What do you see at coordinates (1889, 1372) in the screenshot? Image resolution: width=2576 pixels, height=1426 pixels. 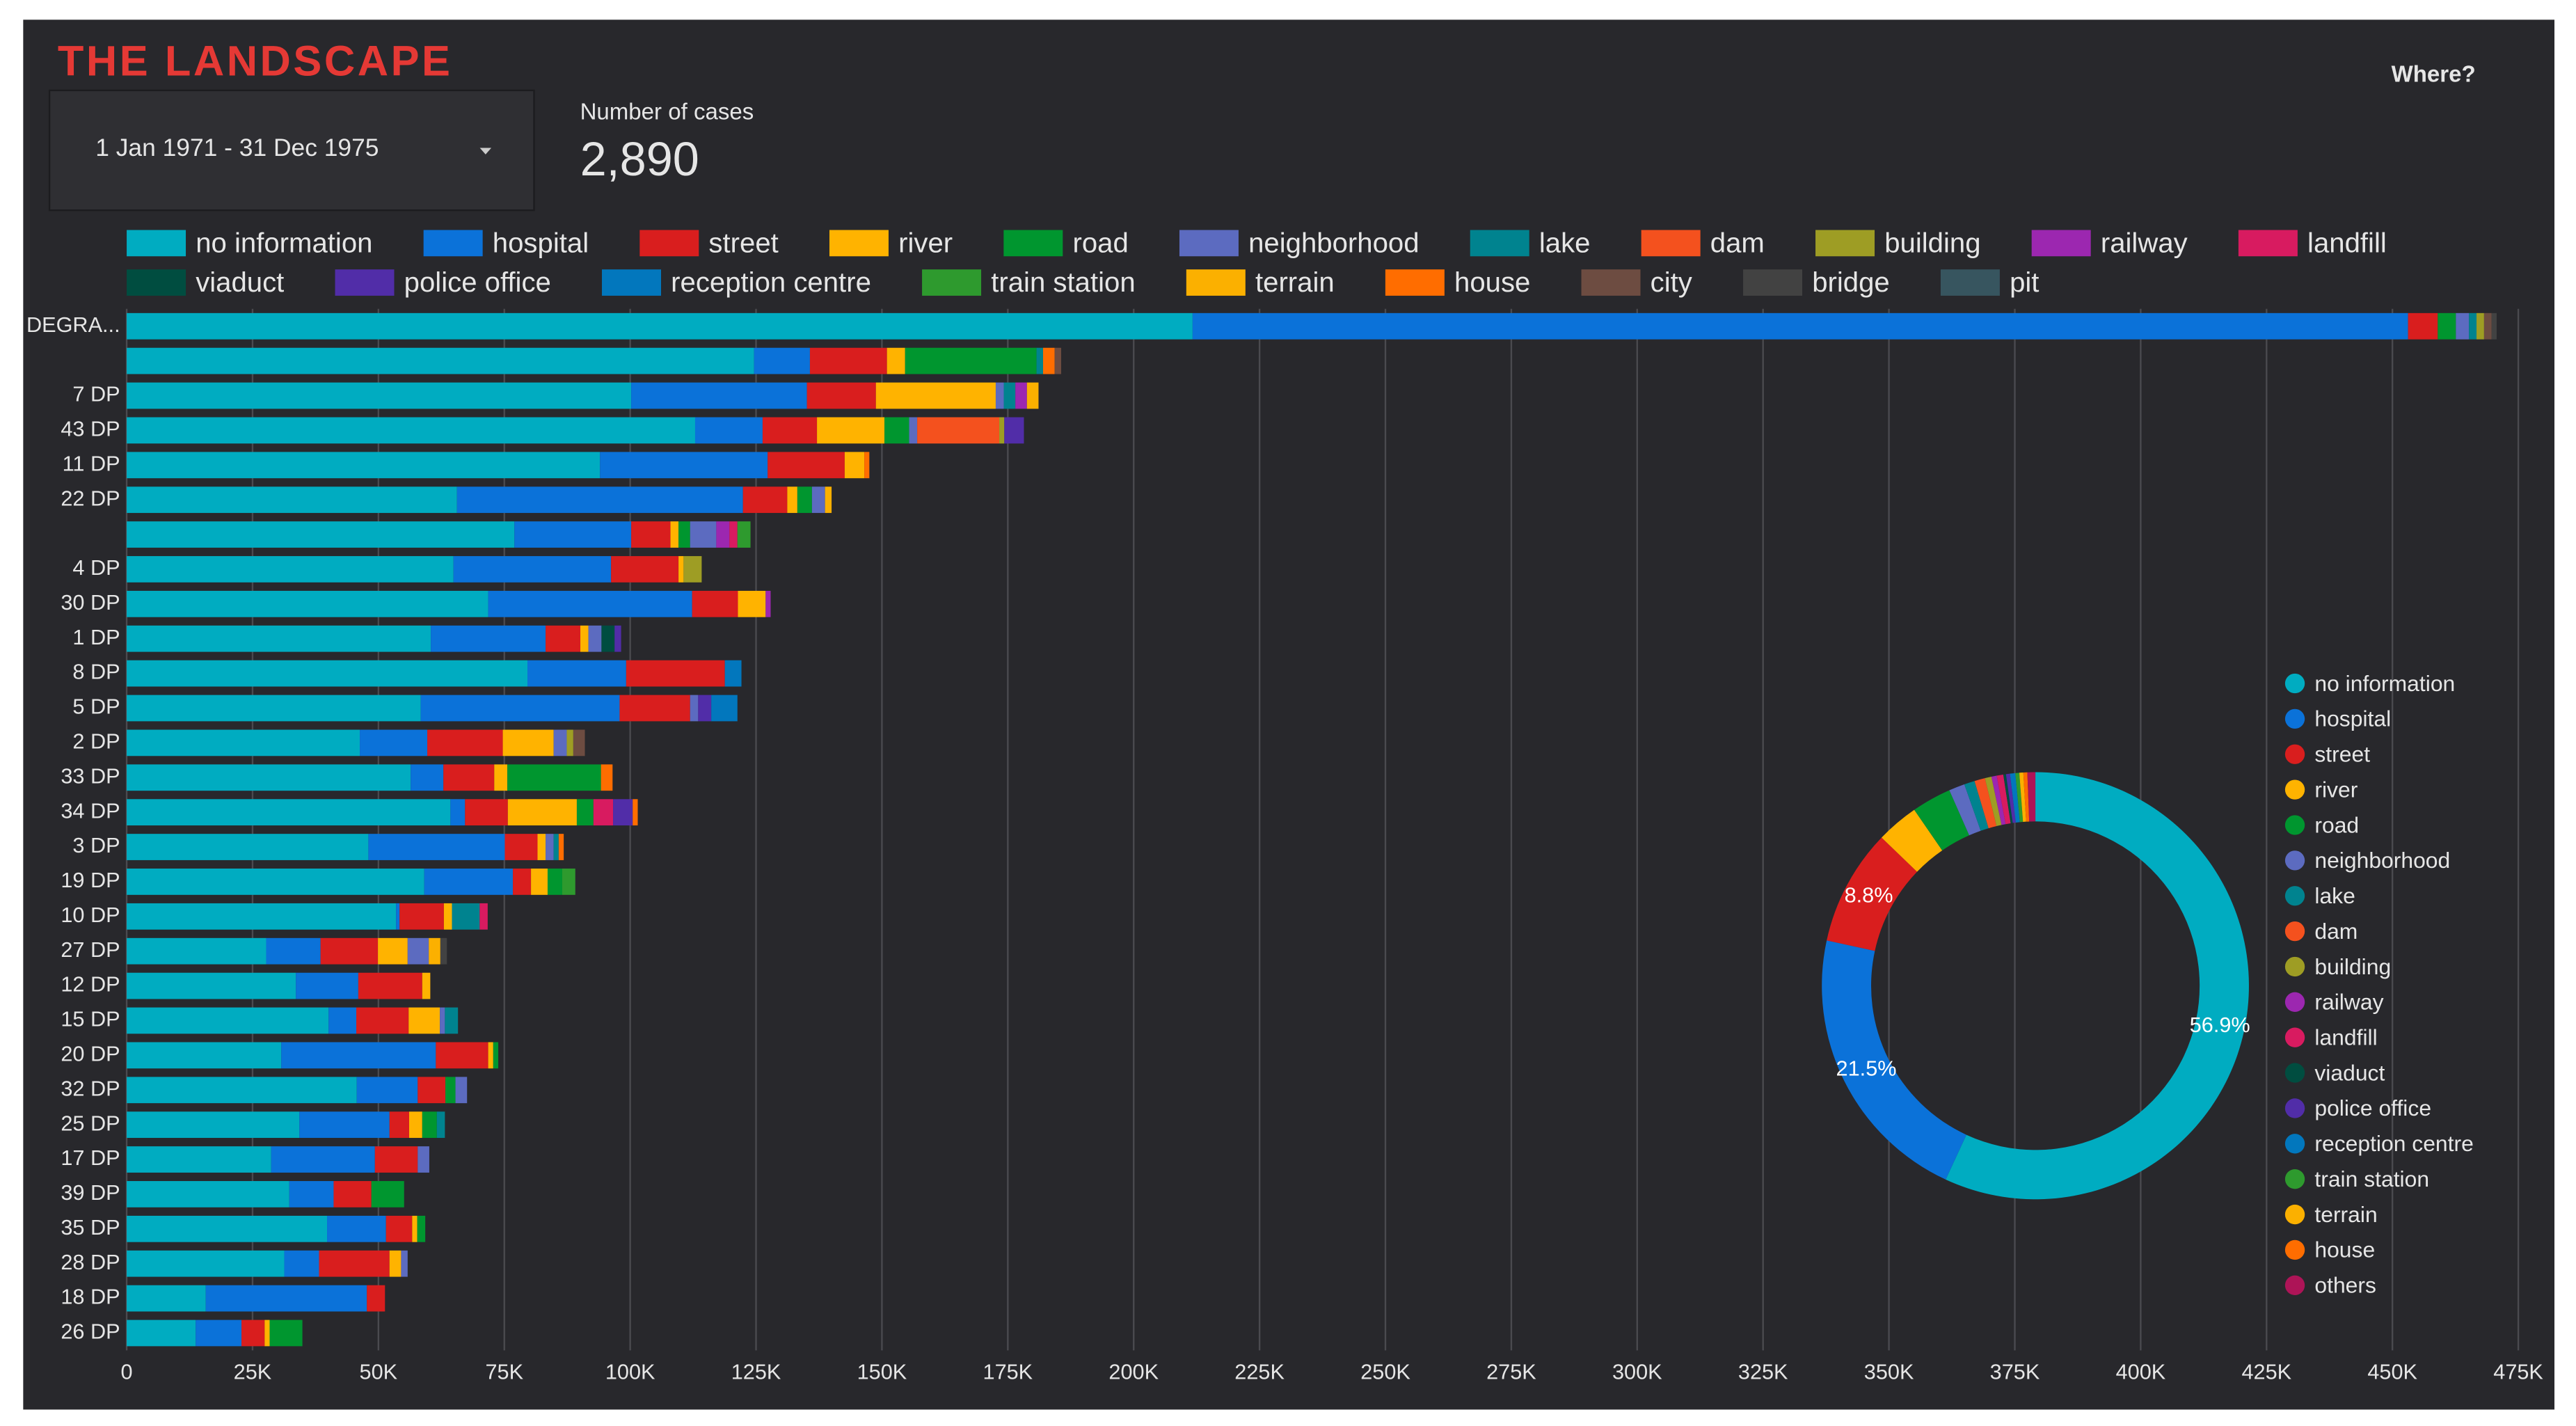 I see `x-tick-label: 350K` at bounding box center [1889, 1372].